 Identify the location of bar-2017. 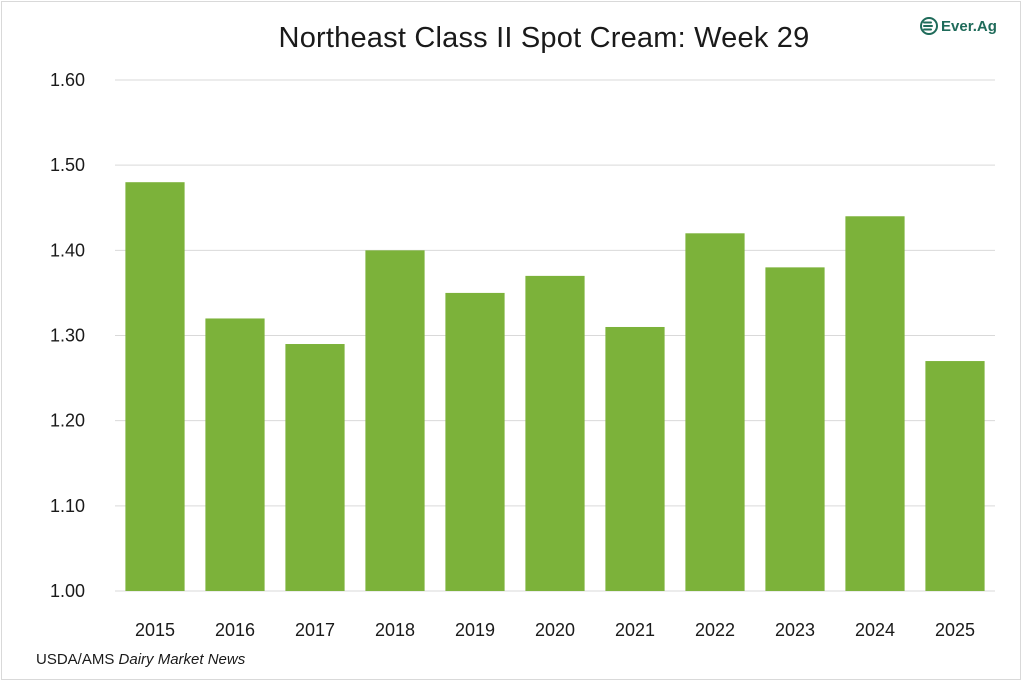
(315, 467).